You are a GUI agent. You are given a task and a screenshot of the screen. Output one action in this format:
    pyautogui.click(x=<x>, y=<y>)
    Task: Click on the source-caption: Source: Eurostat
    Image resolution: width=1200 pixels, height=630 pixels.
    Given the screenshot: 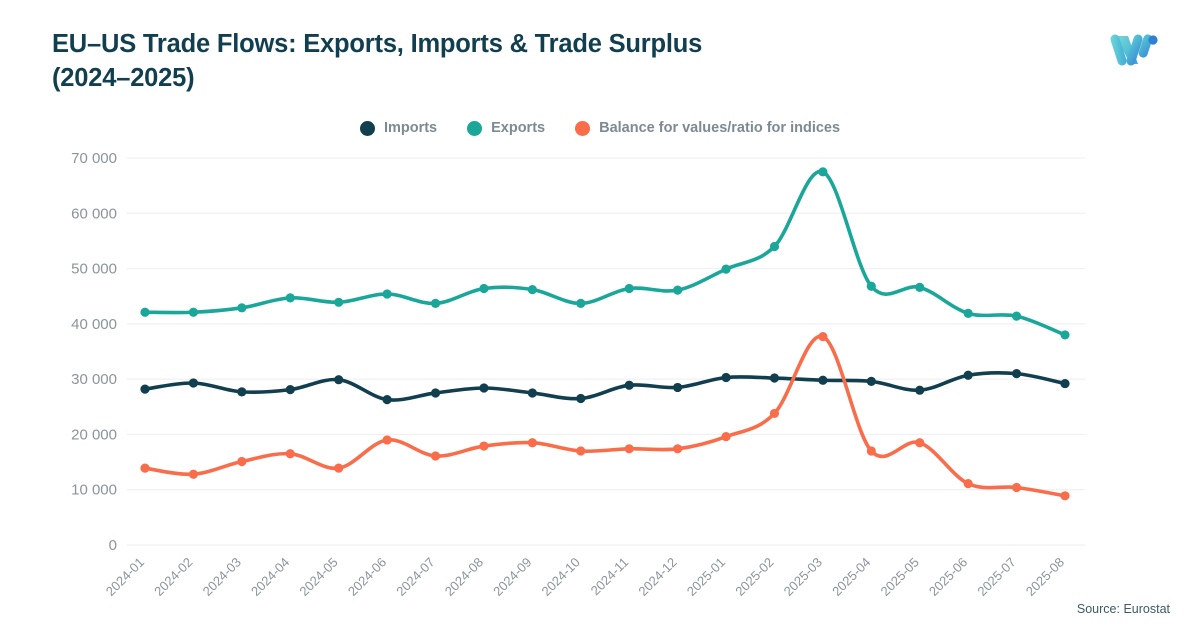 What is the action you would take?
    pyautogui.click(x=1123, y=609)
    